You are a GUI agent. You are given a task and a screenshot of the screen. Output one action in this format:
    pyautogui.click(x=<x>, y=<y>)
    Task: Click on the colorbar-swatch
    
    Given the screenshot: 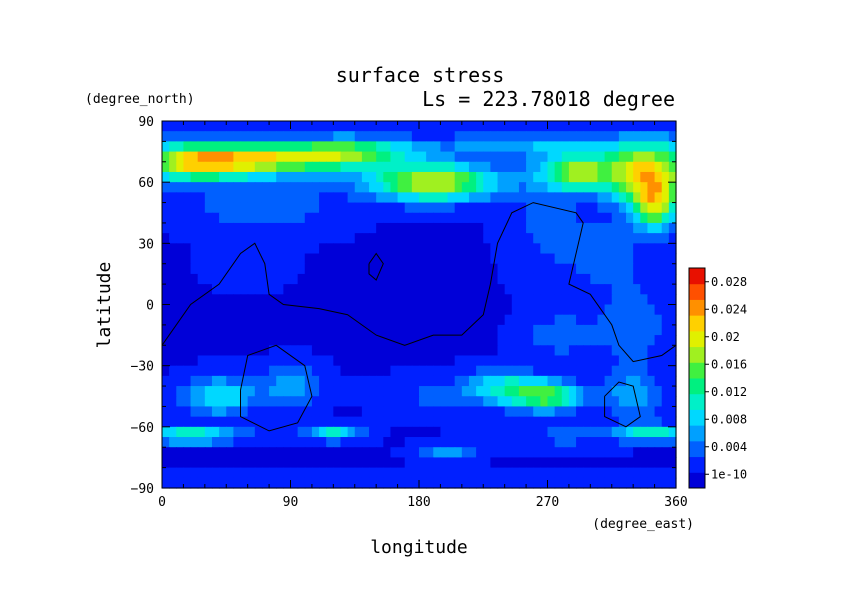 What is the action you would take?
    pyautogui.click(x=697, y=417)
    